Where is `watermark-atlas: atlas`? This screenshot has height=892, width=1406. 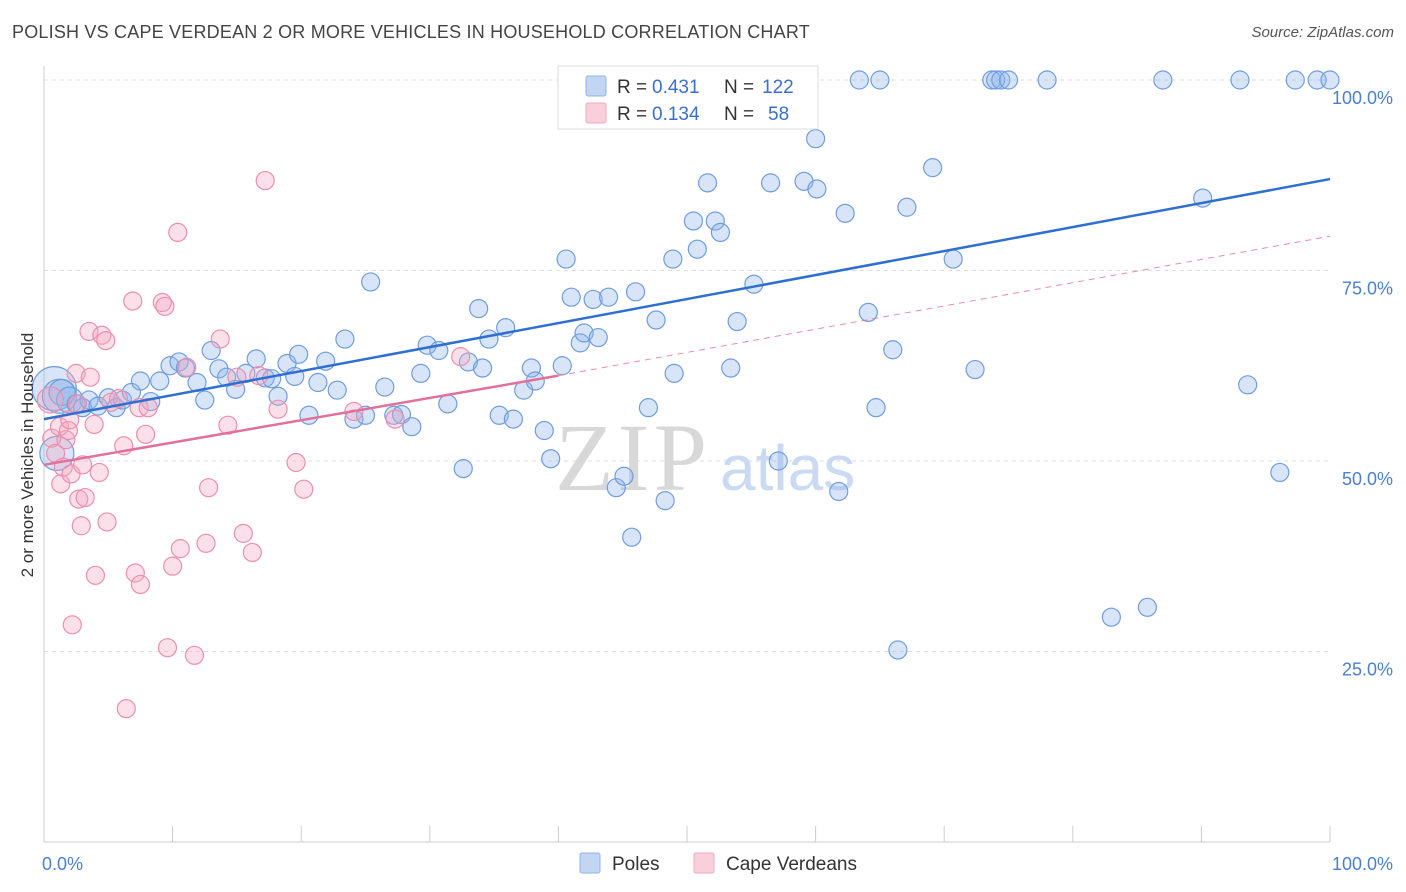
watermark-atlas: atlas is located at coordinates (787, 468).